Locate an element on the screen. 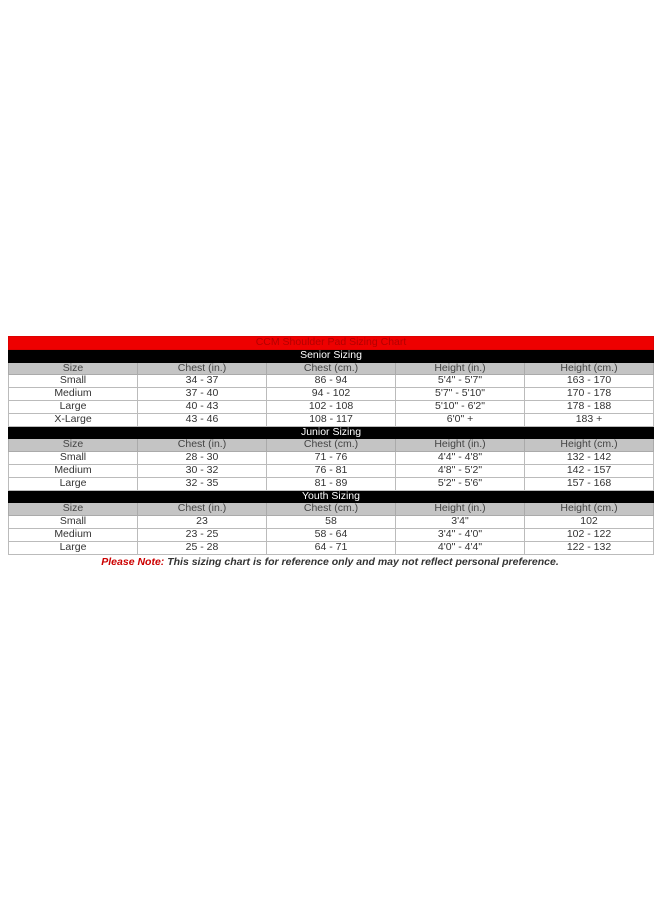 The height and width of the screenshot is (900, 660). table-row: Small 34 - 37 86 - 94 5'4" - 5'7" 163 - 170 is located at coordinates (331, 381).